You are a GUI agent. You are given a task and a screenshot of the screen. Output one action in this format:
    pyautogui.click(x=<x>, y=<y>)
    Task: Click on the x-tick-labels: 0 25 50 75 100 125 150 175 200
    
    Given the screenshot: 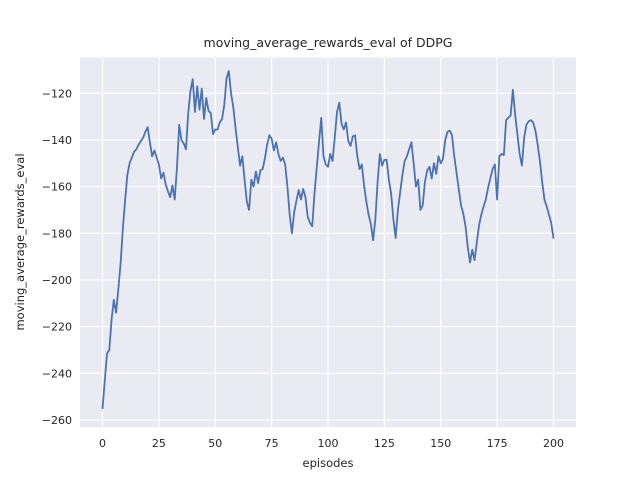 What is the action you would take?
    pyautogui.click(x=331, y=443)
    